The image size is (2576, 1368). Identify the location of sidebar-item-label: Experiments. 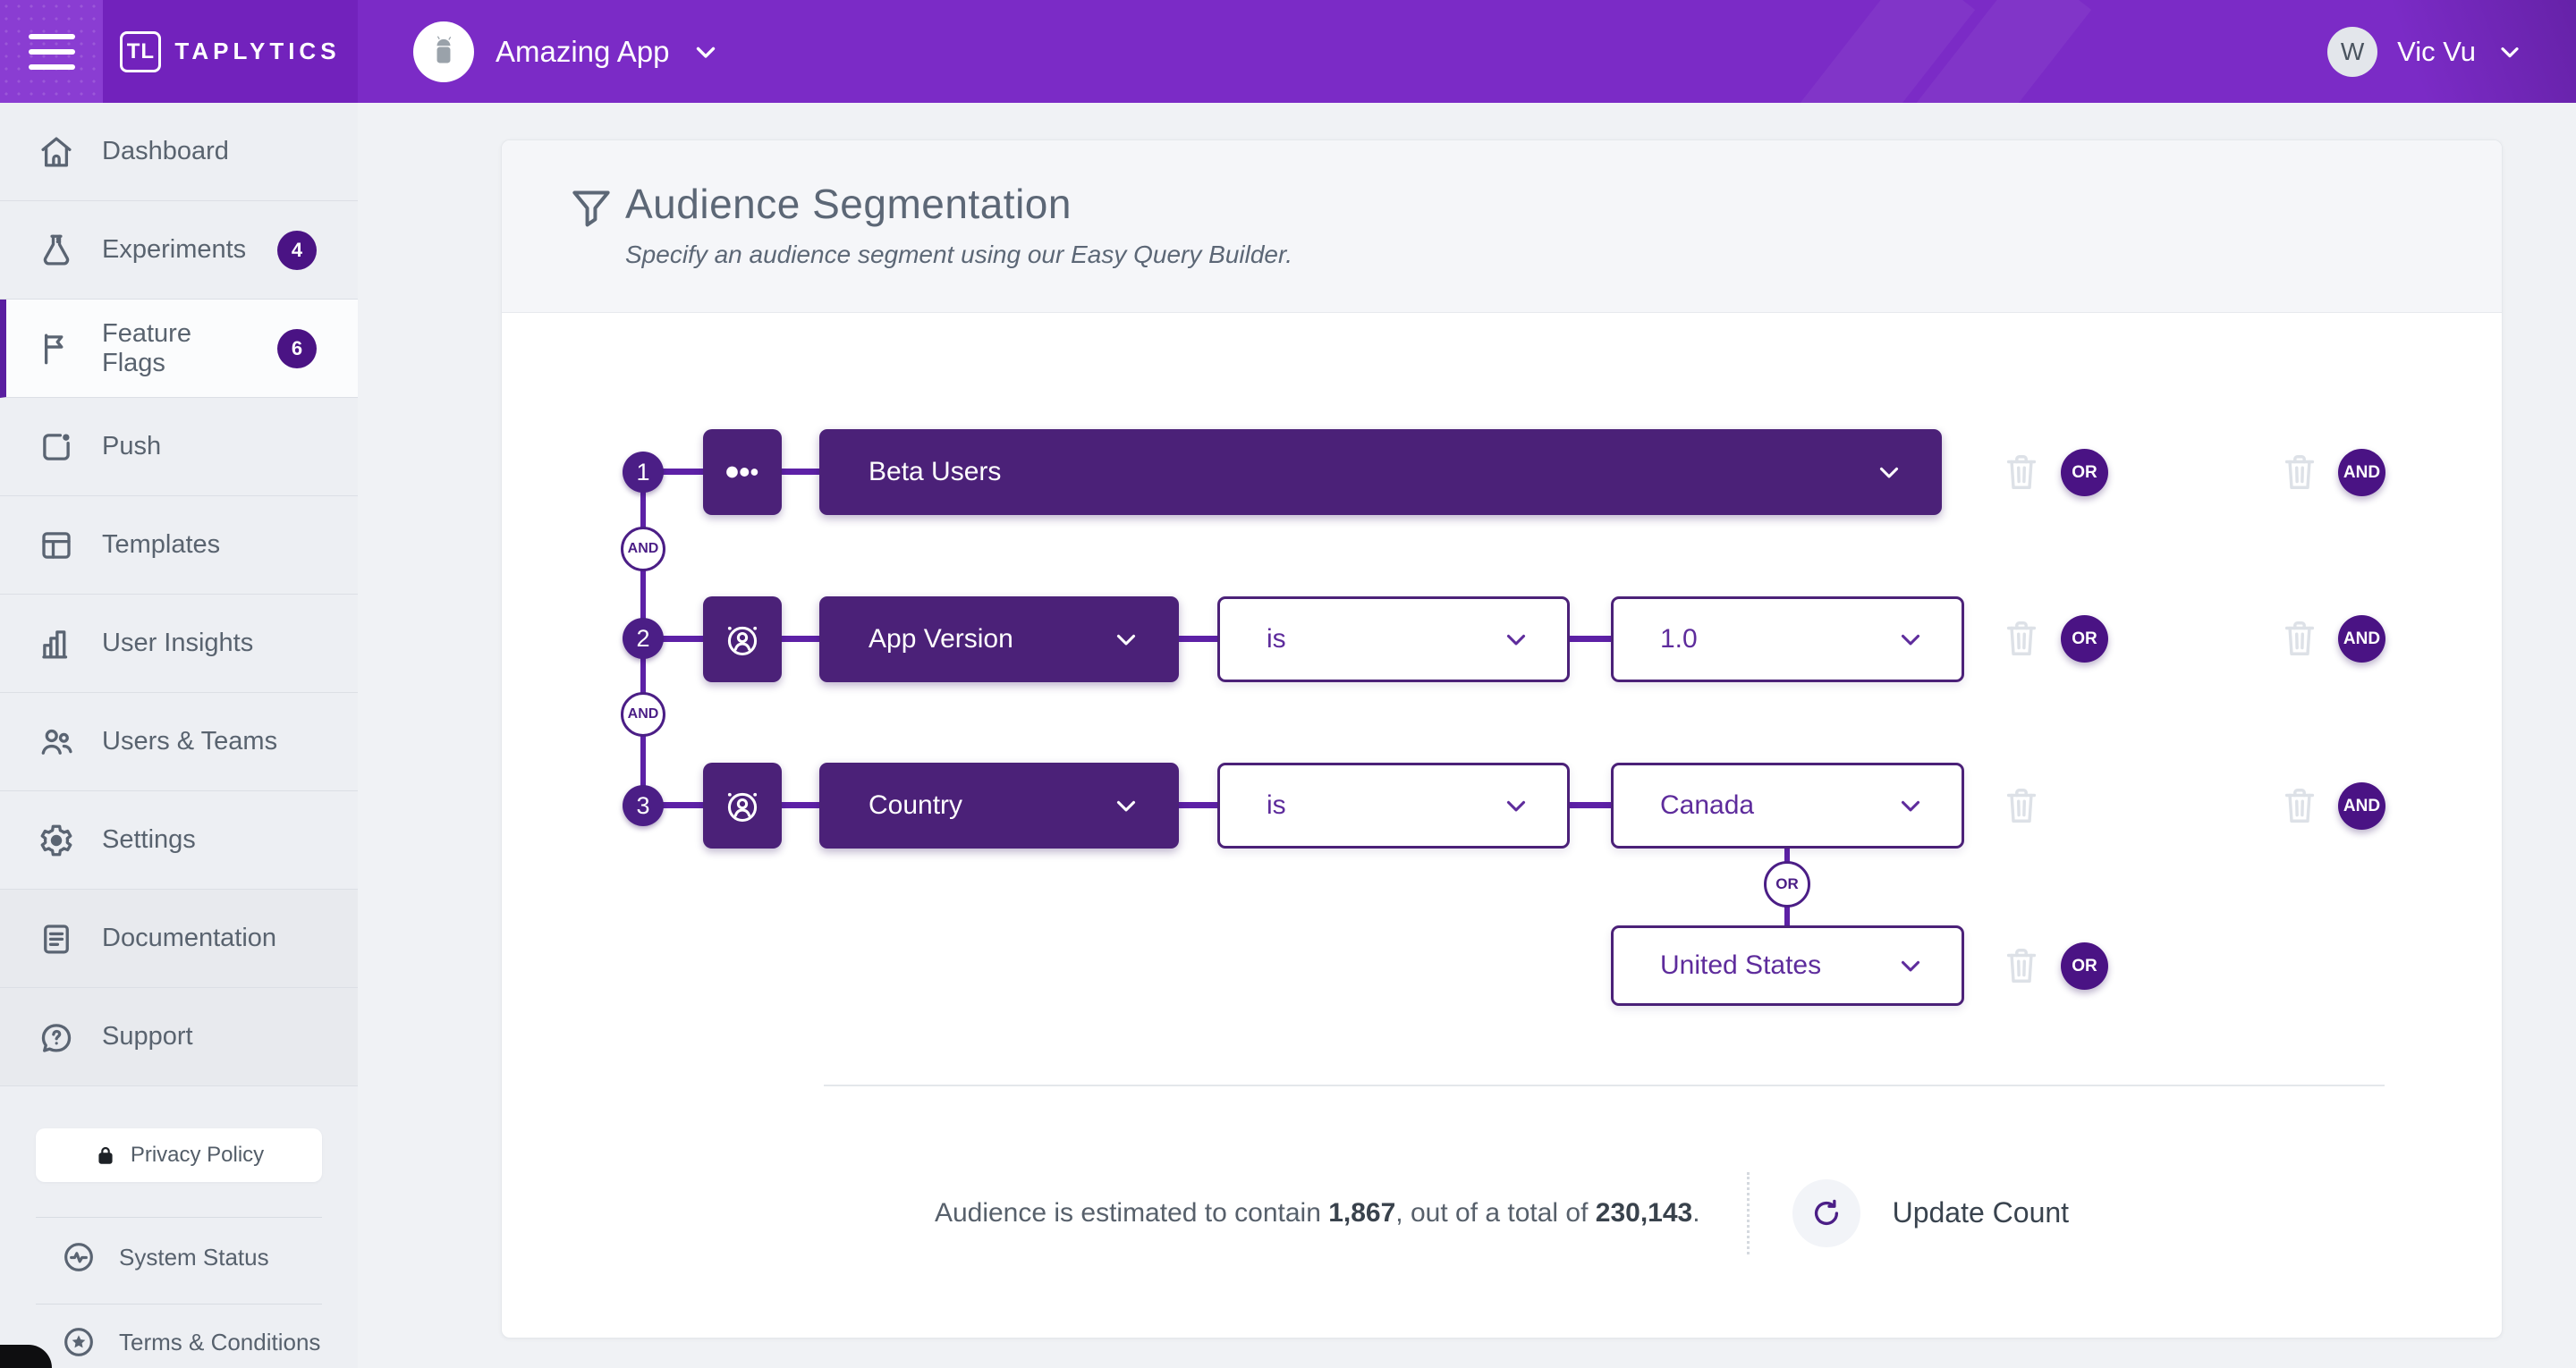
(174, 250).